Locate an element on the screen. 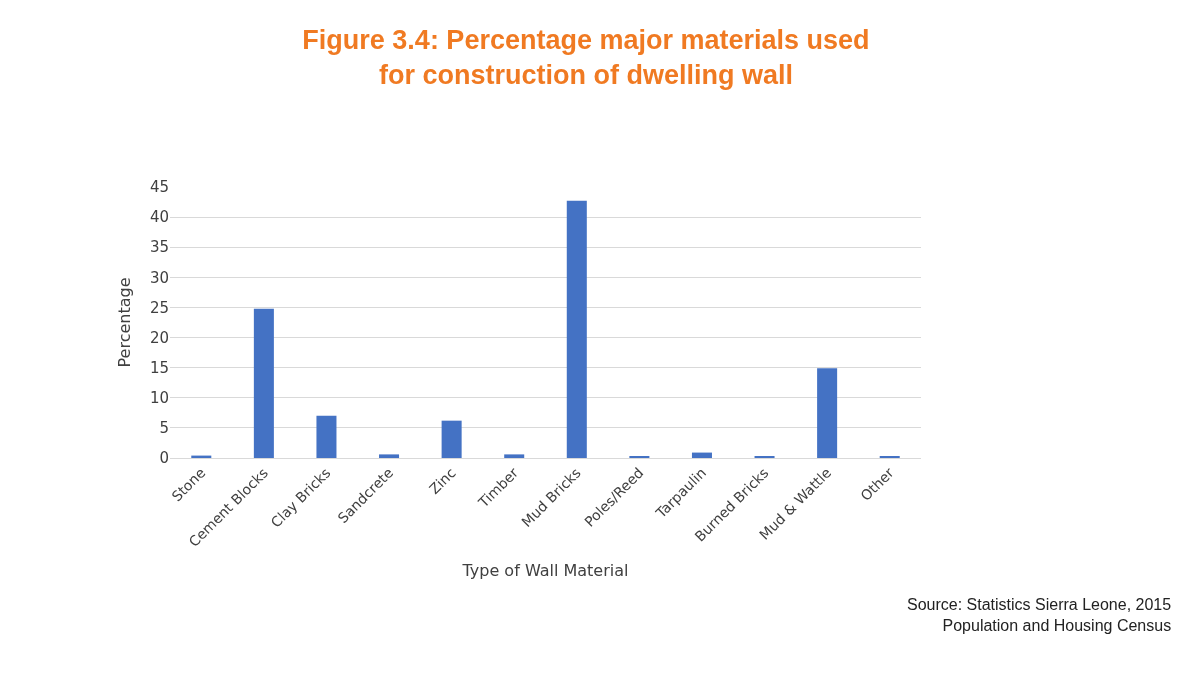 The height and width of the screenshot is (694, 1191). y-tick-label: 0 is located at coordinates (164, 458).